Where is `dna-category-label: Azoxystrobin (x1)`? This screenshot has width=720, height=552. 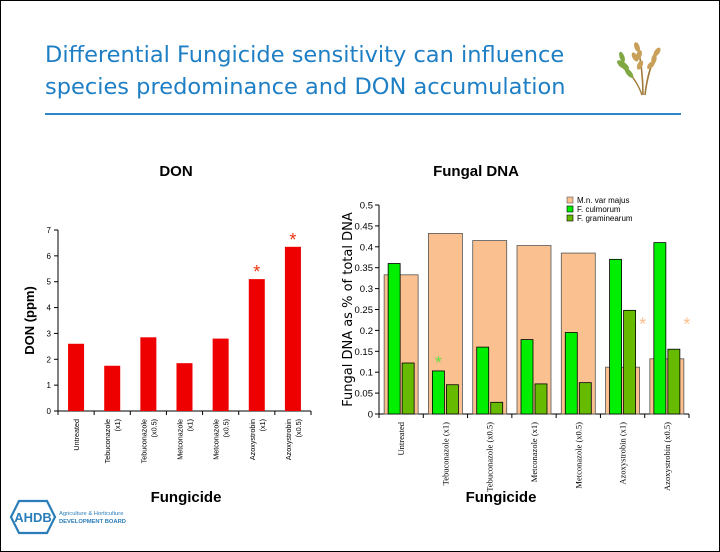 dna-category-label: Azoxystrobin (x1) is located at coordinates (623, 453).